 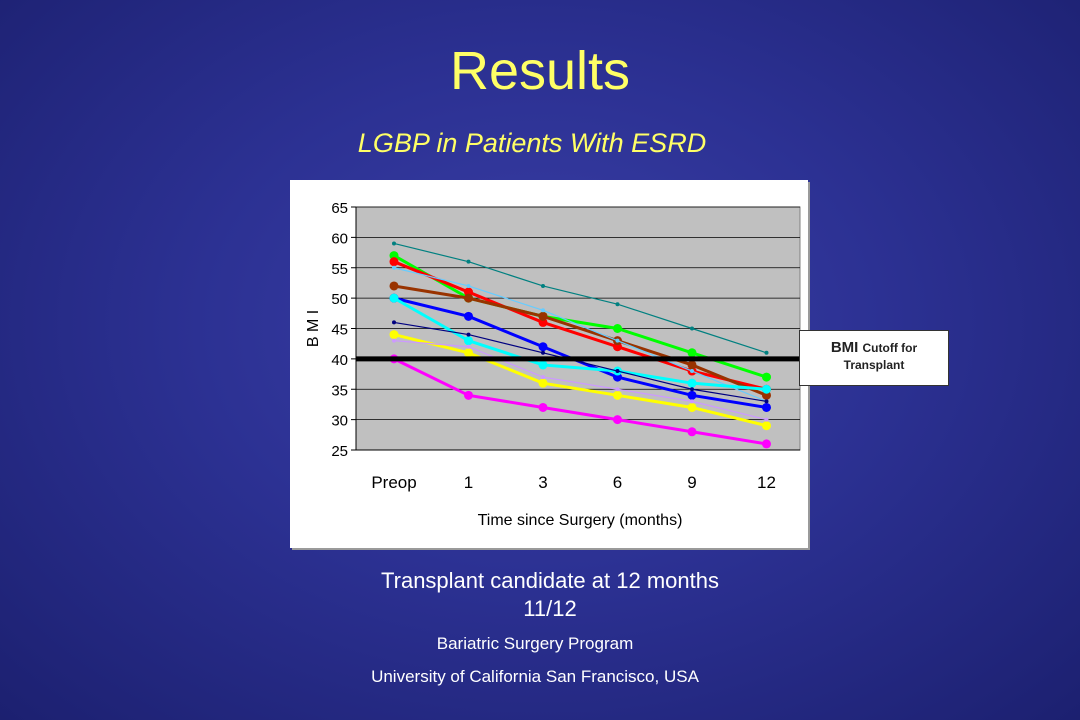 What do you see at coordinates (766, 482) in the screenshot?
I see `x-tick-label: 12` at bounding box center [766, 482].